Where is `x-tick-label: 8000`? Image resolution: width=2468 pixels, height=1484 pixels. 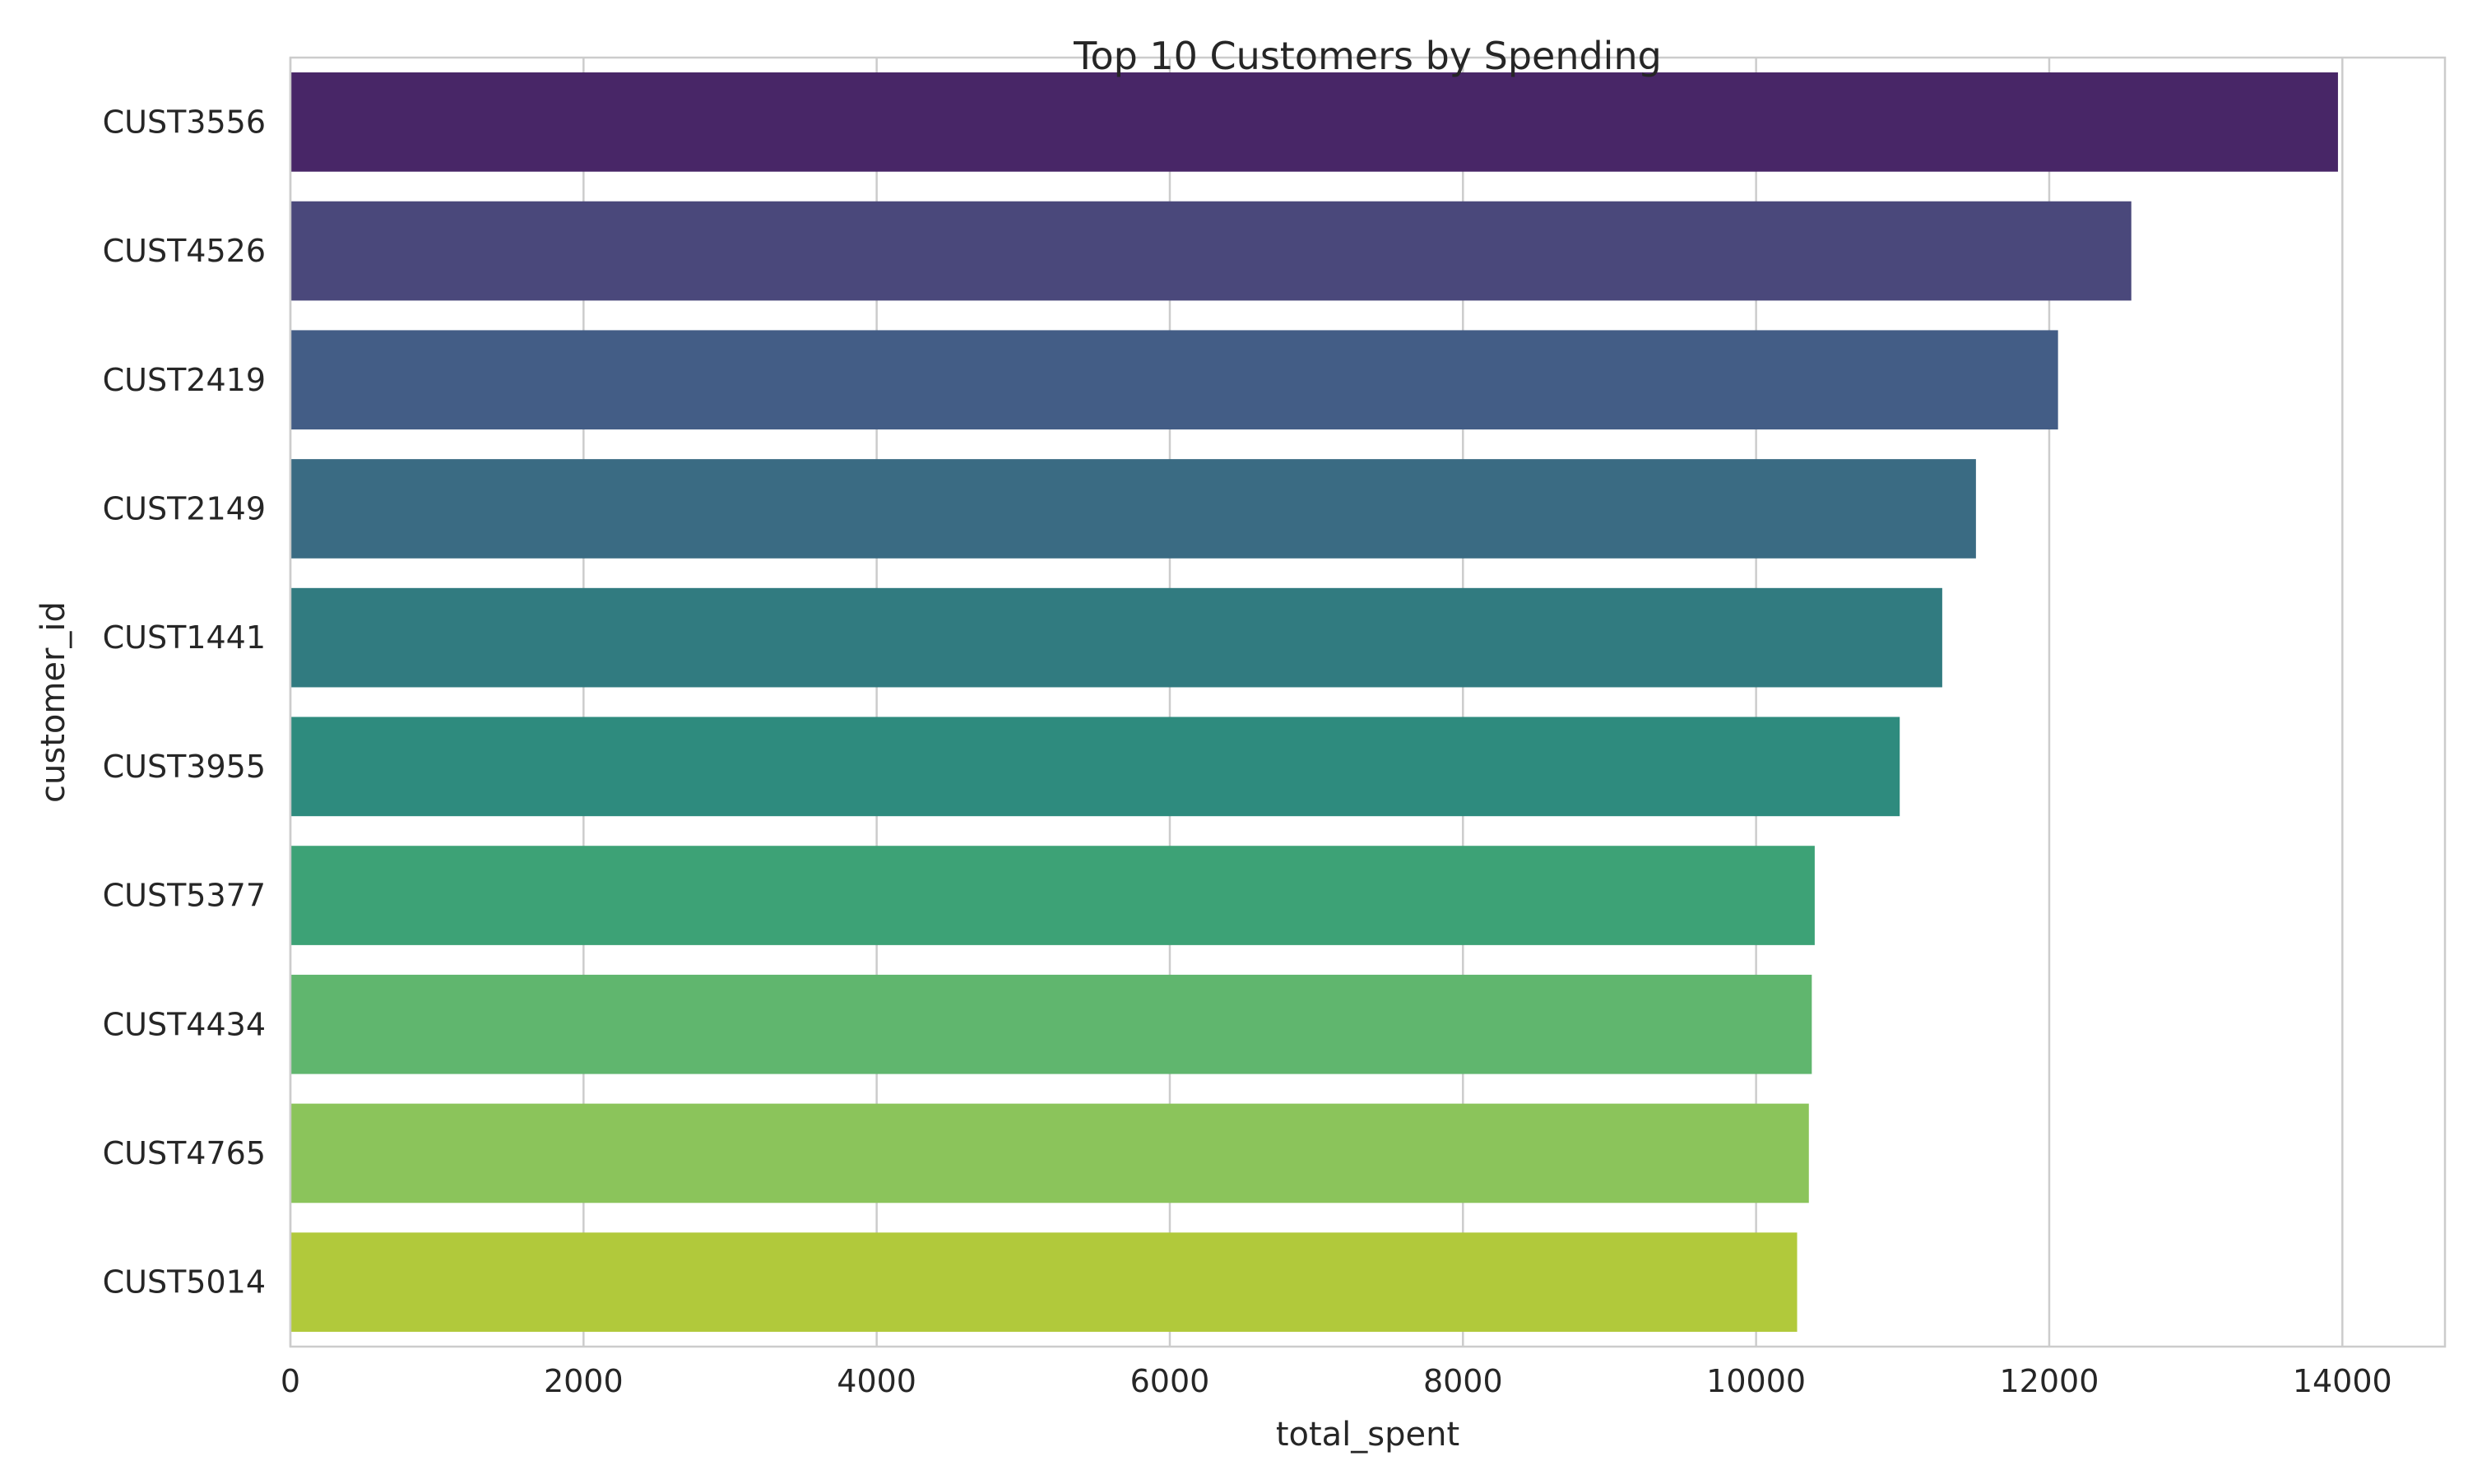
x-tick-label: 8000 is located at coordinates (1463, 1381).